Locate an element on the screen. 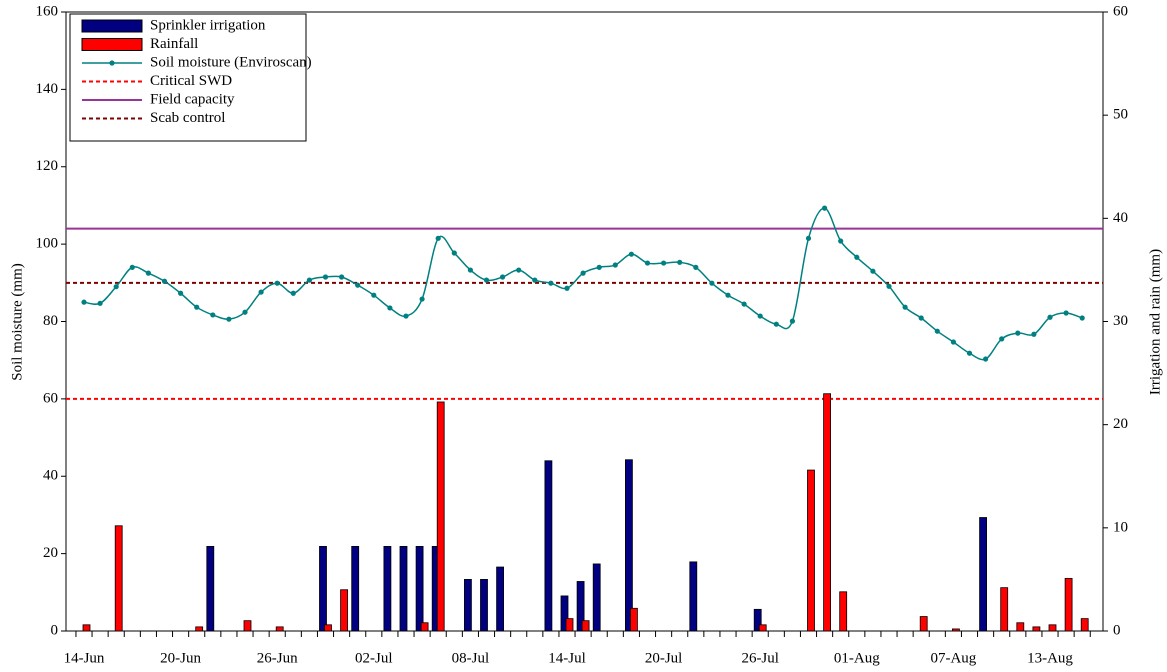 This screenshot has width=1167, height=672. legend-label: Sprinkler irrigation is located at coordinates (208, 25).